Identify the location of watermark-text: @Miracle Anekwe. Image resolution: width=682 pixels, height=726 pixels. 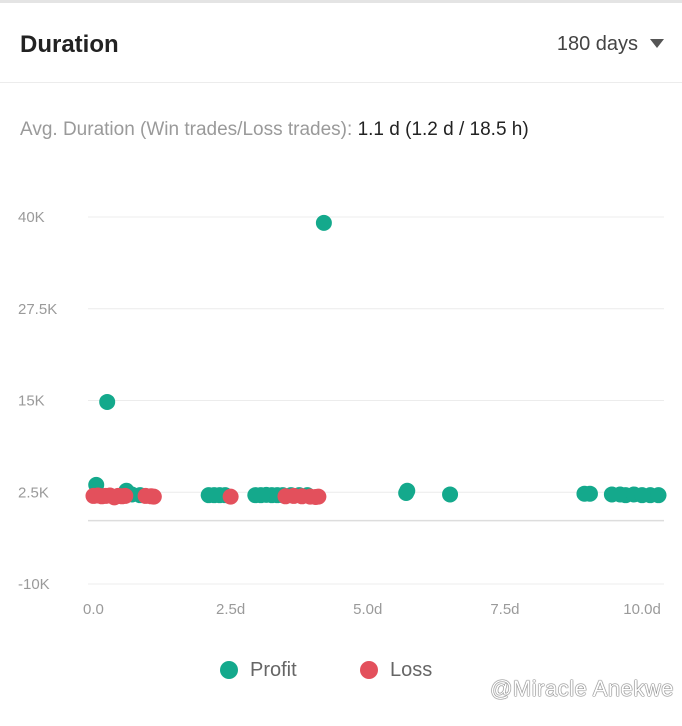
(582, 688).